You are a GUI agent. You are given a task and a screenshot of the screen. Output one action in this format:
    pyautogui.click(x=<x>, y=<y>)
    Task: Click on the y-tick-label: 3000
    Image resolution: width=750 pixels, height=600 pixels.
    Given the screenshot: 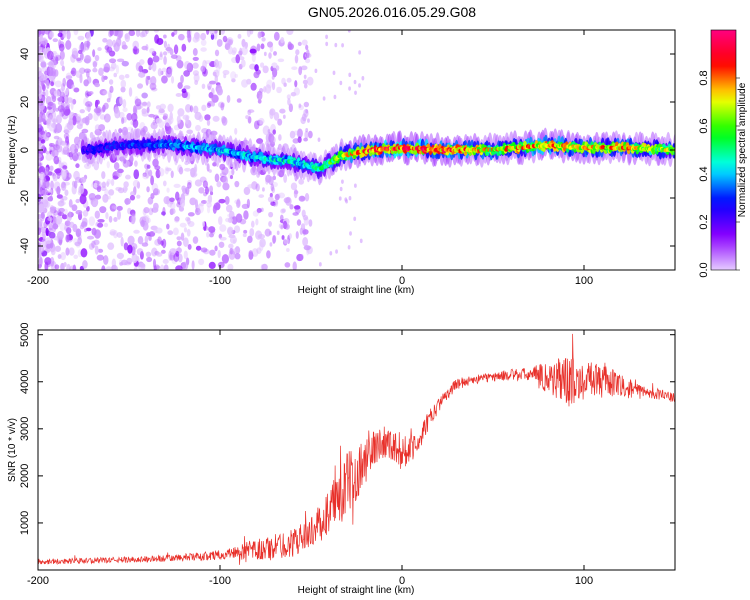 What is the action you would take?
    pyautogui.click(x=25, y=429)
    